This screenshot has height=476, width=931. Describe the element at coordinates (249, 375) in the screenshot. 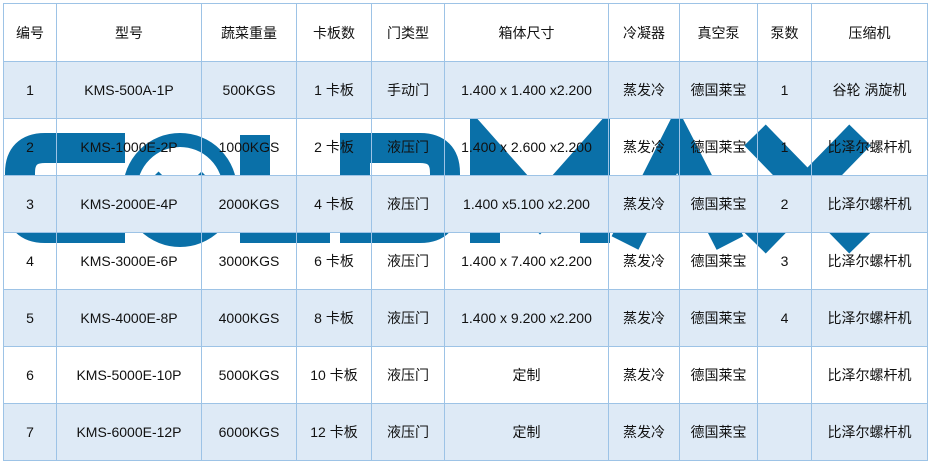

I see `cell-vegetable-weight: 5000KGS` at that location.